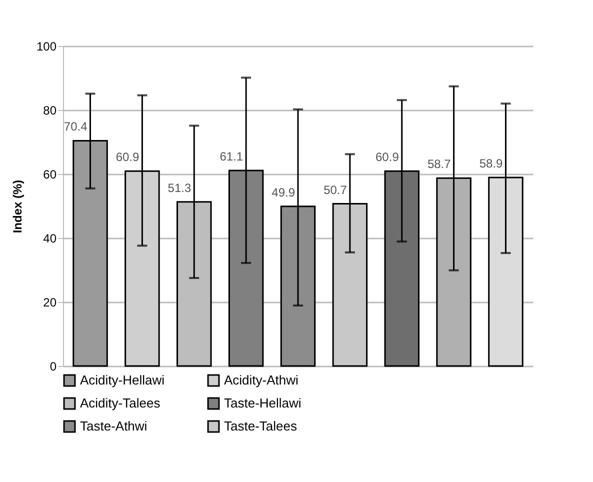 The height and width of the screenshot is (482, 593). Describe the element at coordinates (336, 189) in the screenshot. I see `data-label: 50.7` at that location.